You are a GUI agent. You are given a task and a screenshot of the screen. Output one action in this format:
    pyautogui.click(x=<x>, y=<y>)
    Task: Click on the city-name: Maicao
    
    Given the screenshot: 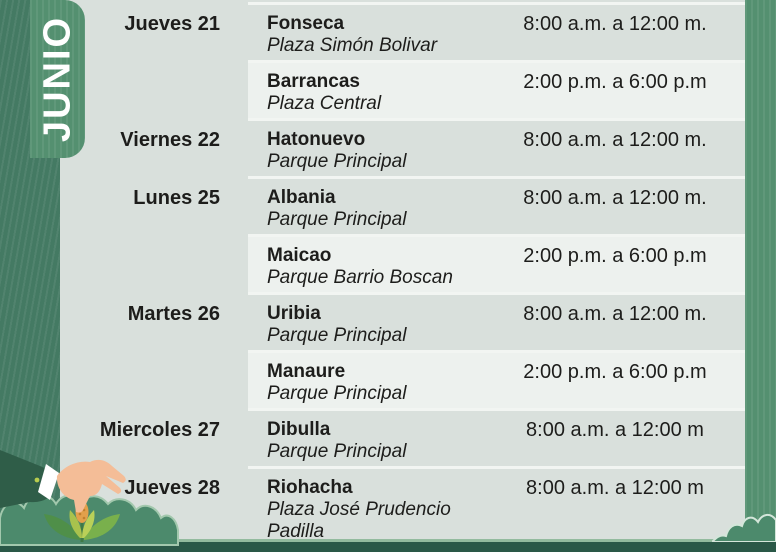 What is the action you would take?
    pyautogui.click(x=299, y=255)
    